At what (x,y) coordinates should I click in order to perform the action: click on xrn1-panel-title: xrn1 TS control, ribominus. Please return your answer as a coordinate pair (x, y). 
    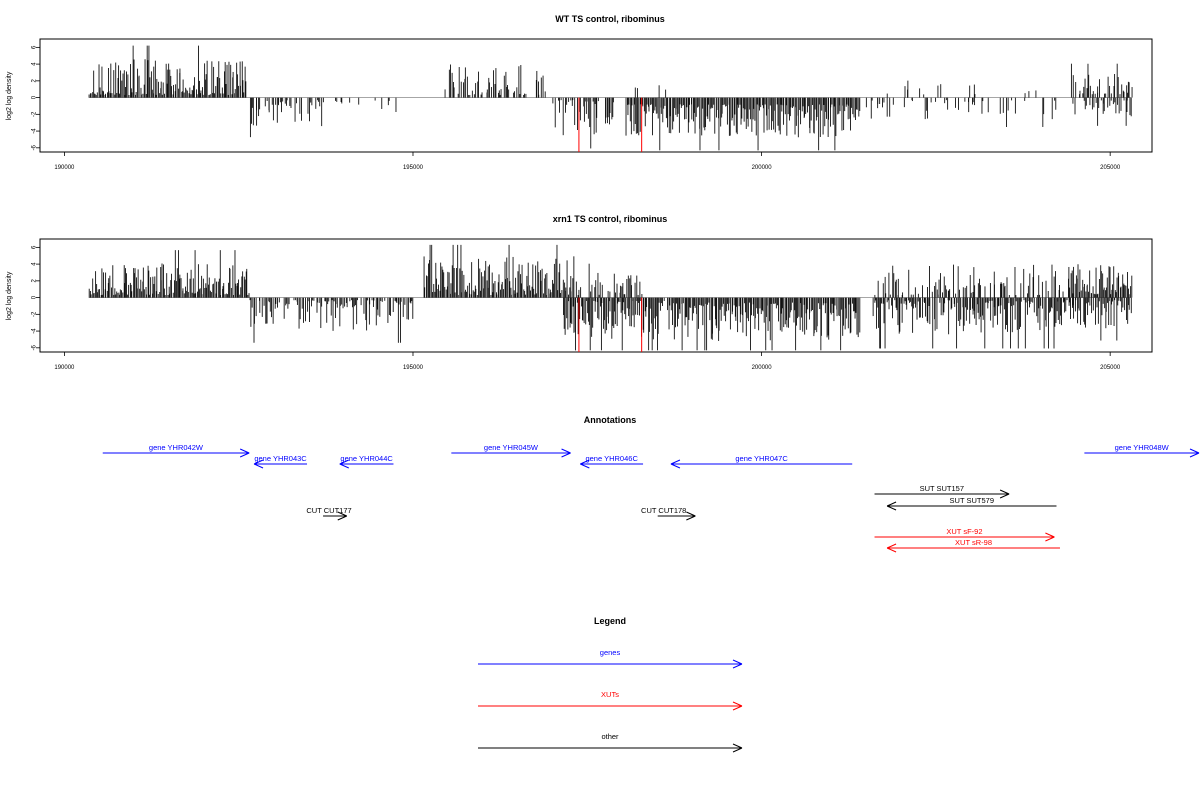
    Looking at the image, I should click on (610, 219).